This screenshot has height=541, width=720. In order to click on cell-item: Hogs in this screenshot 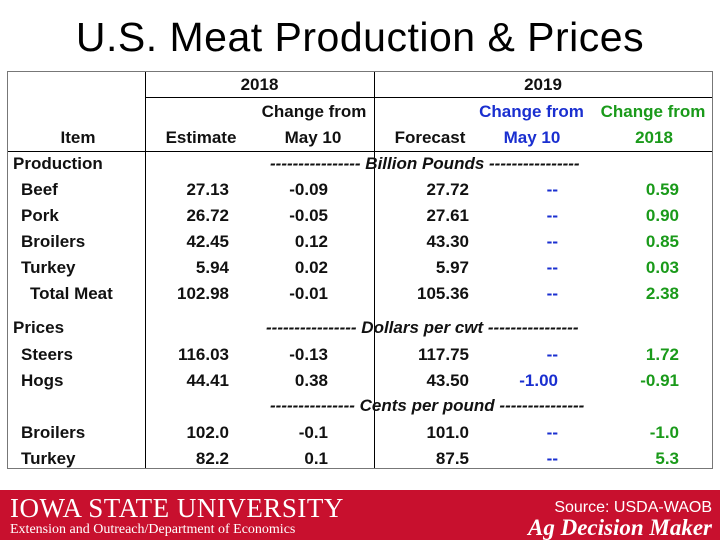, I will do `click(42, 380)`.